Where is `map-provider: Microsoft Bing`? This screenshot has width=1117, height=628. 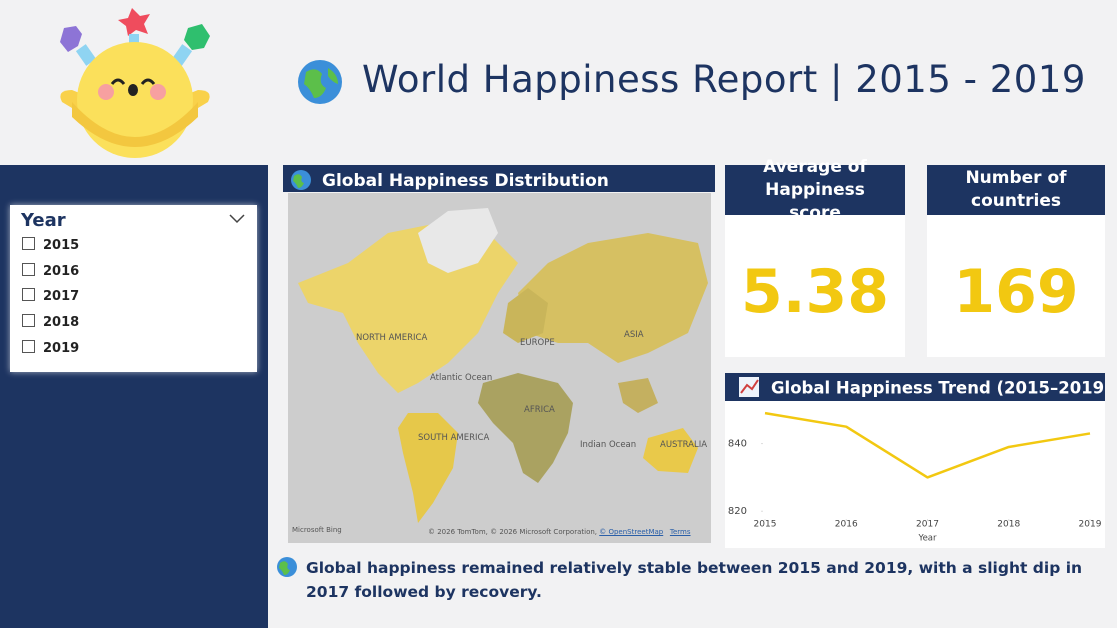
map-provider: Microsoft Bing is located at coordinates (317, 530).